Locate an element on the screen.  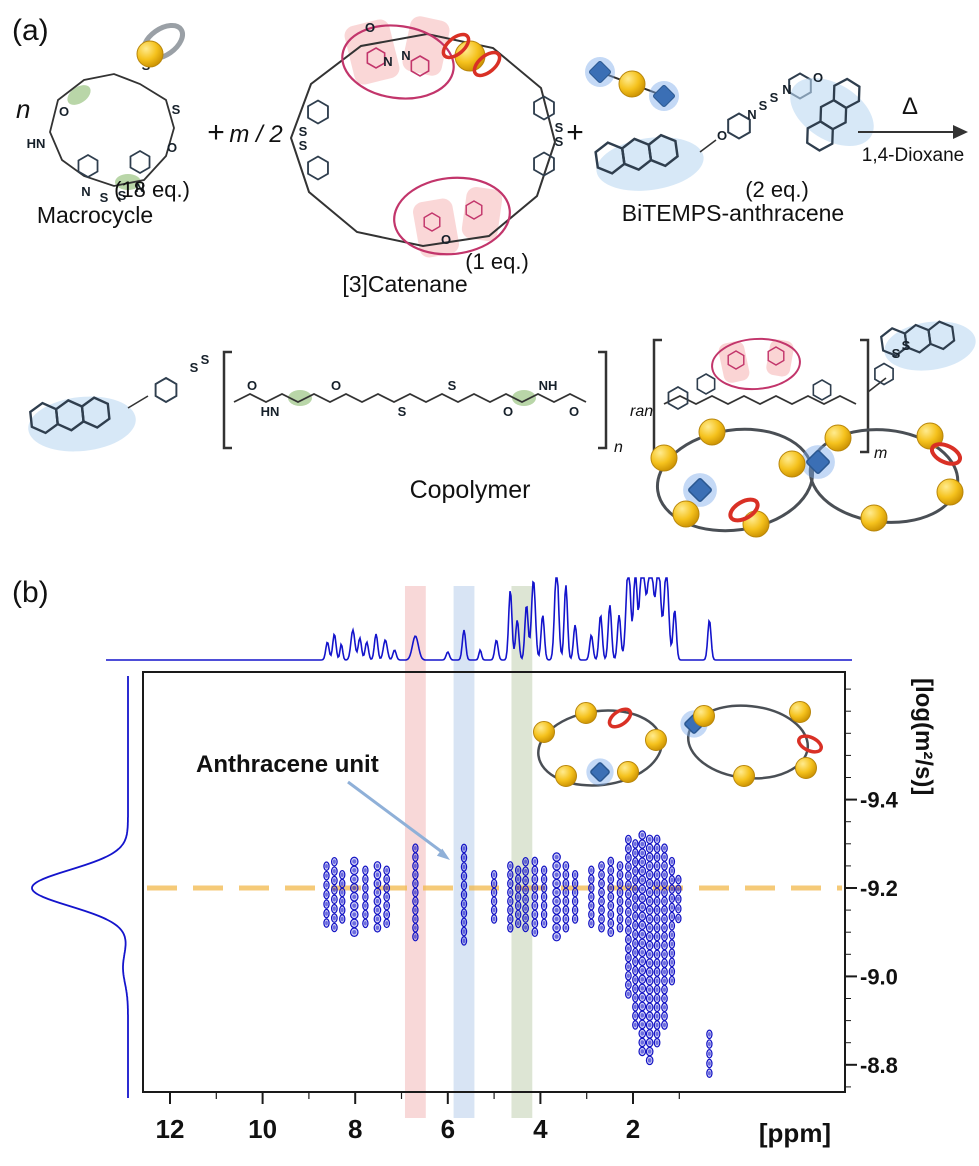
catenane-structure: S S S S N N O O is located at coordinates (426, 137).